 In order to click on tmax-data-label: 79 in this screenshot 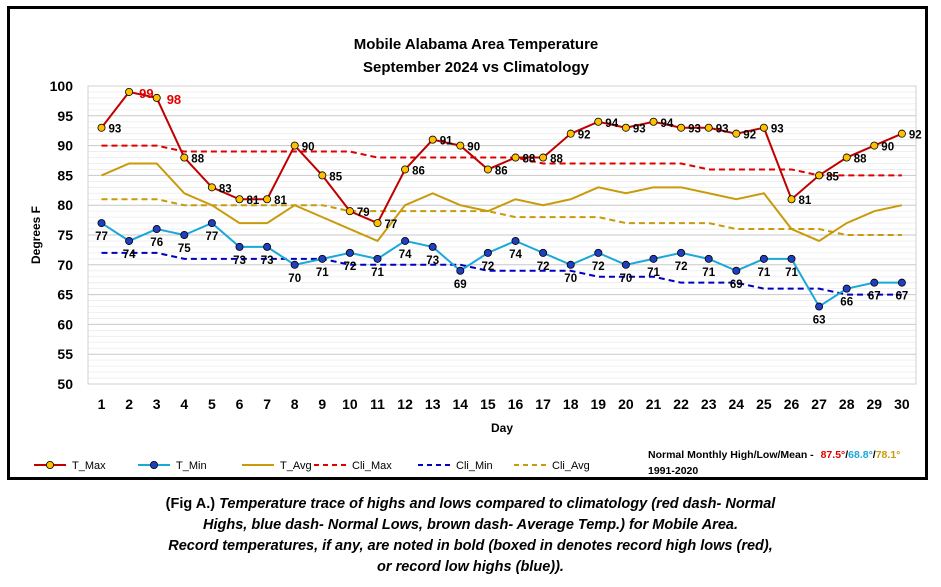, I will do `click(363, 213)`.